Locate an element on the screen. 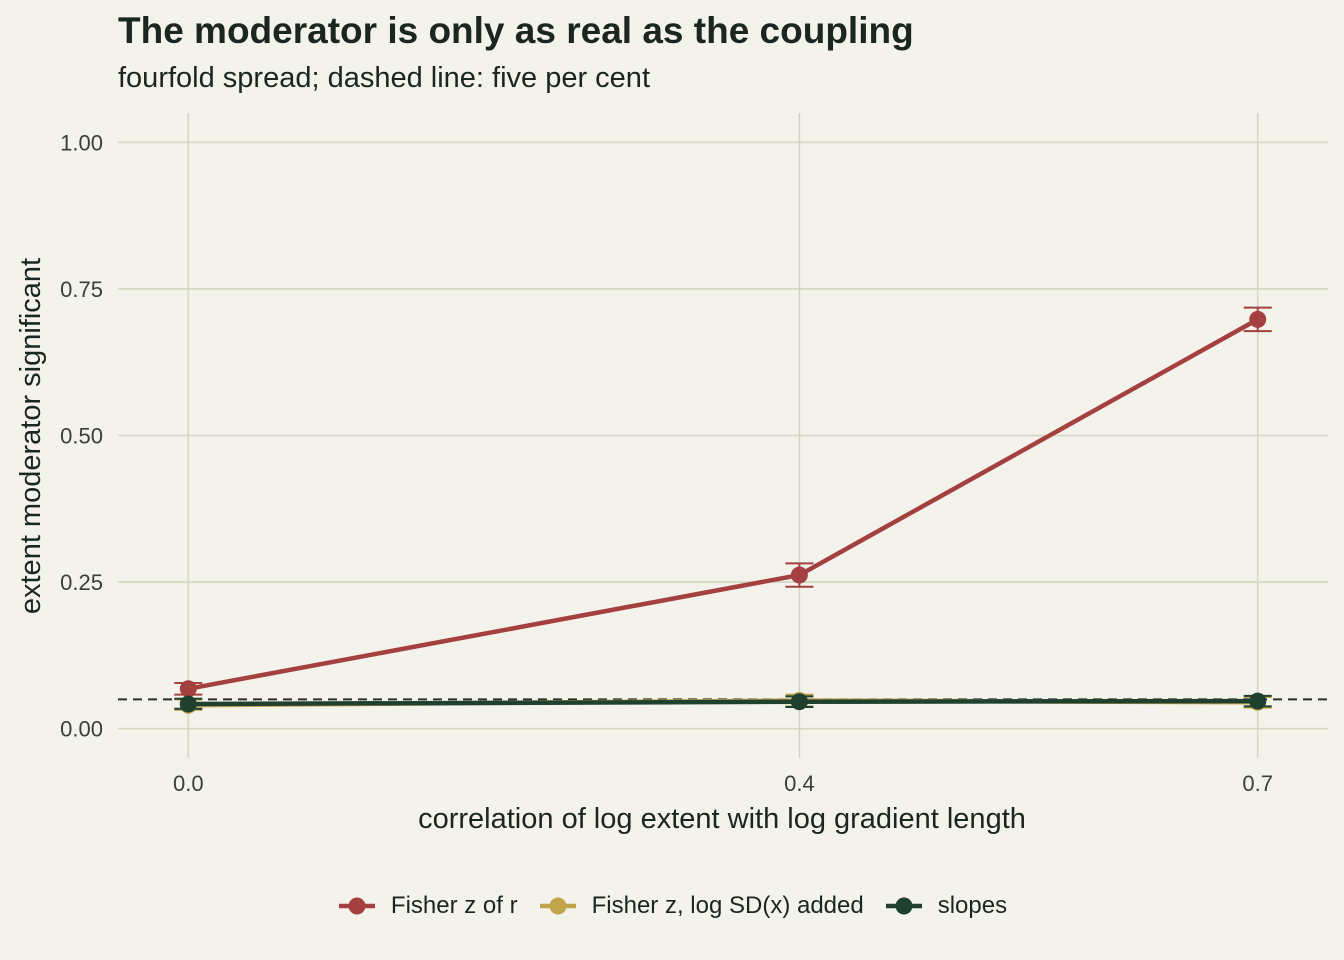 This screenshot has height=960, width=1344. legend-item: Fisher z of r is located at coordinates (427, 906).